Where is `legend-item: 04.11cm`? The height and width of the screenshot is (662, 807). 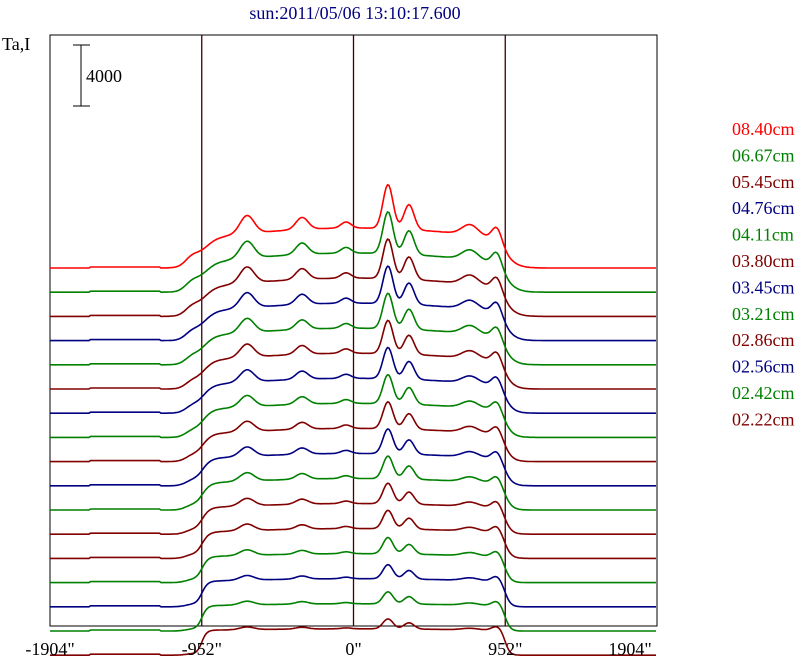
legend-item: 04.11cm is located at coordinates (763, 235).